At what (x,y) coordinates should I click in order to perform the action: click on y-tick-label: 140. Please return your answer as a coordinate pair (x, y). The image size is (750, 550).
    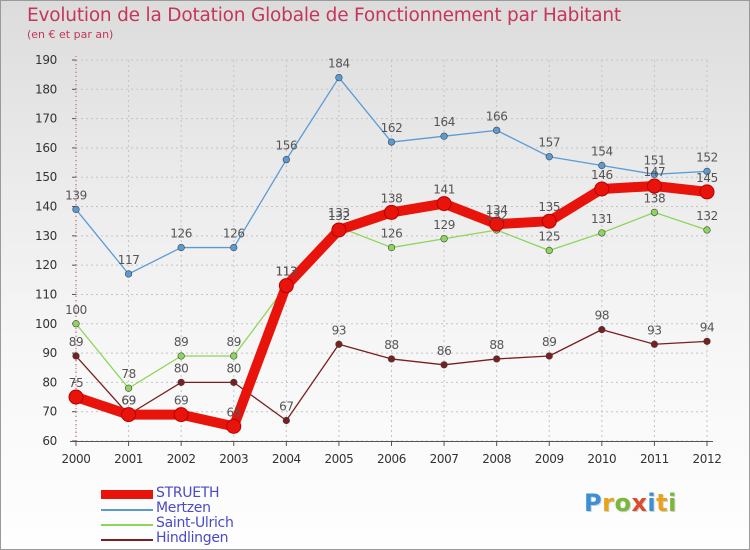
    Looking at the image, I should click on (46, 207).